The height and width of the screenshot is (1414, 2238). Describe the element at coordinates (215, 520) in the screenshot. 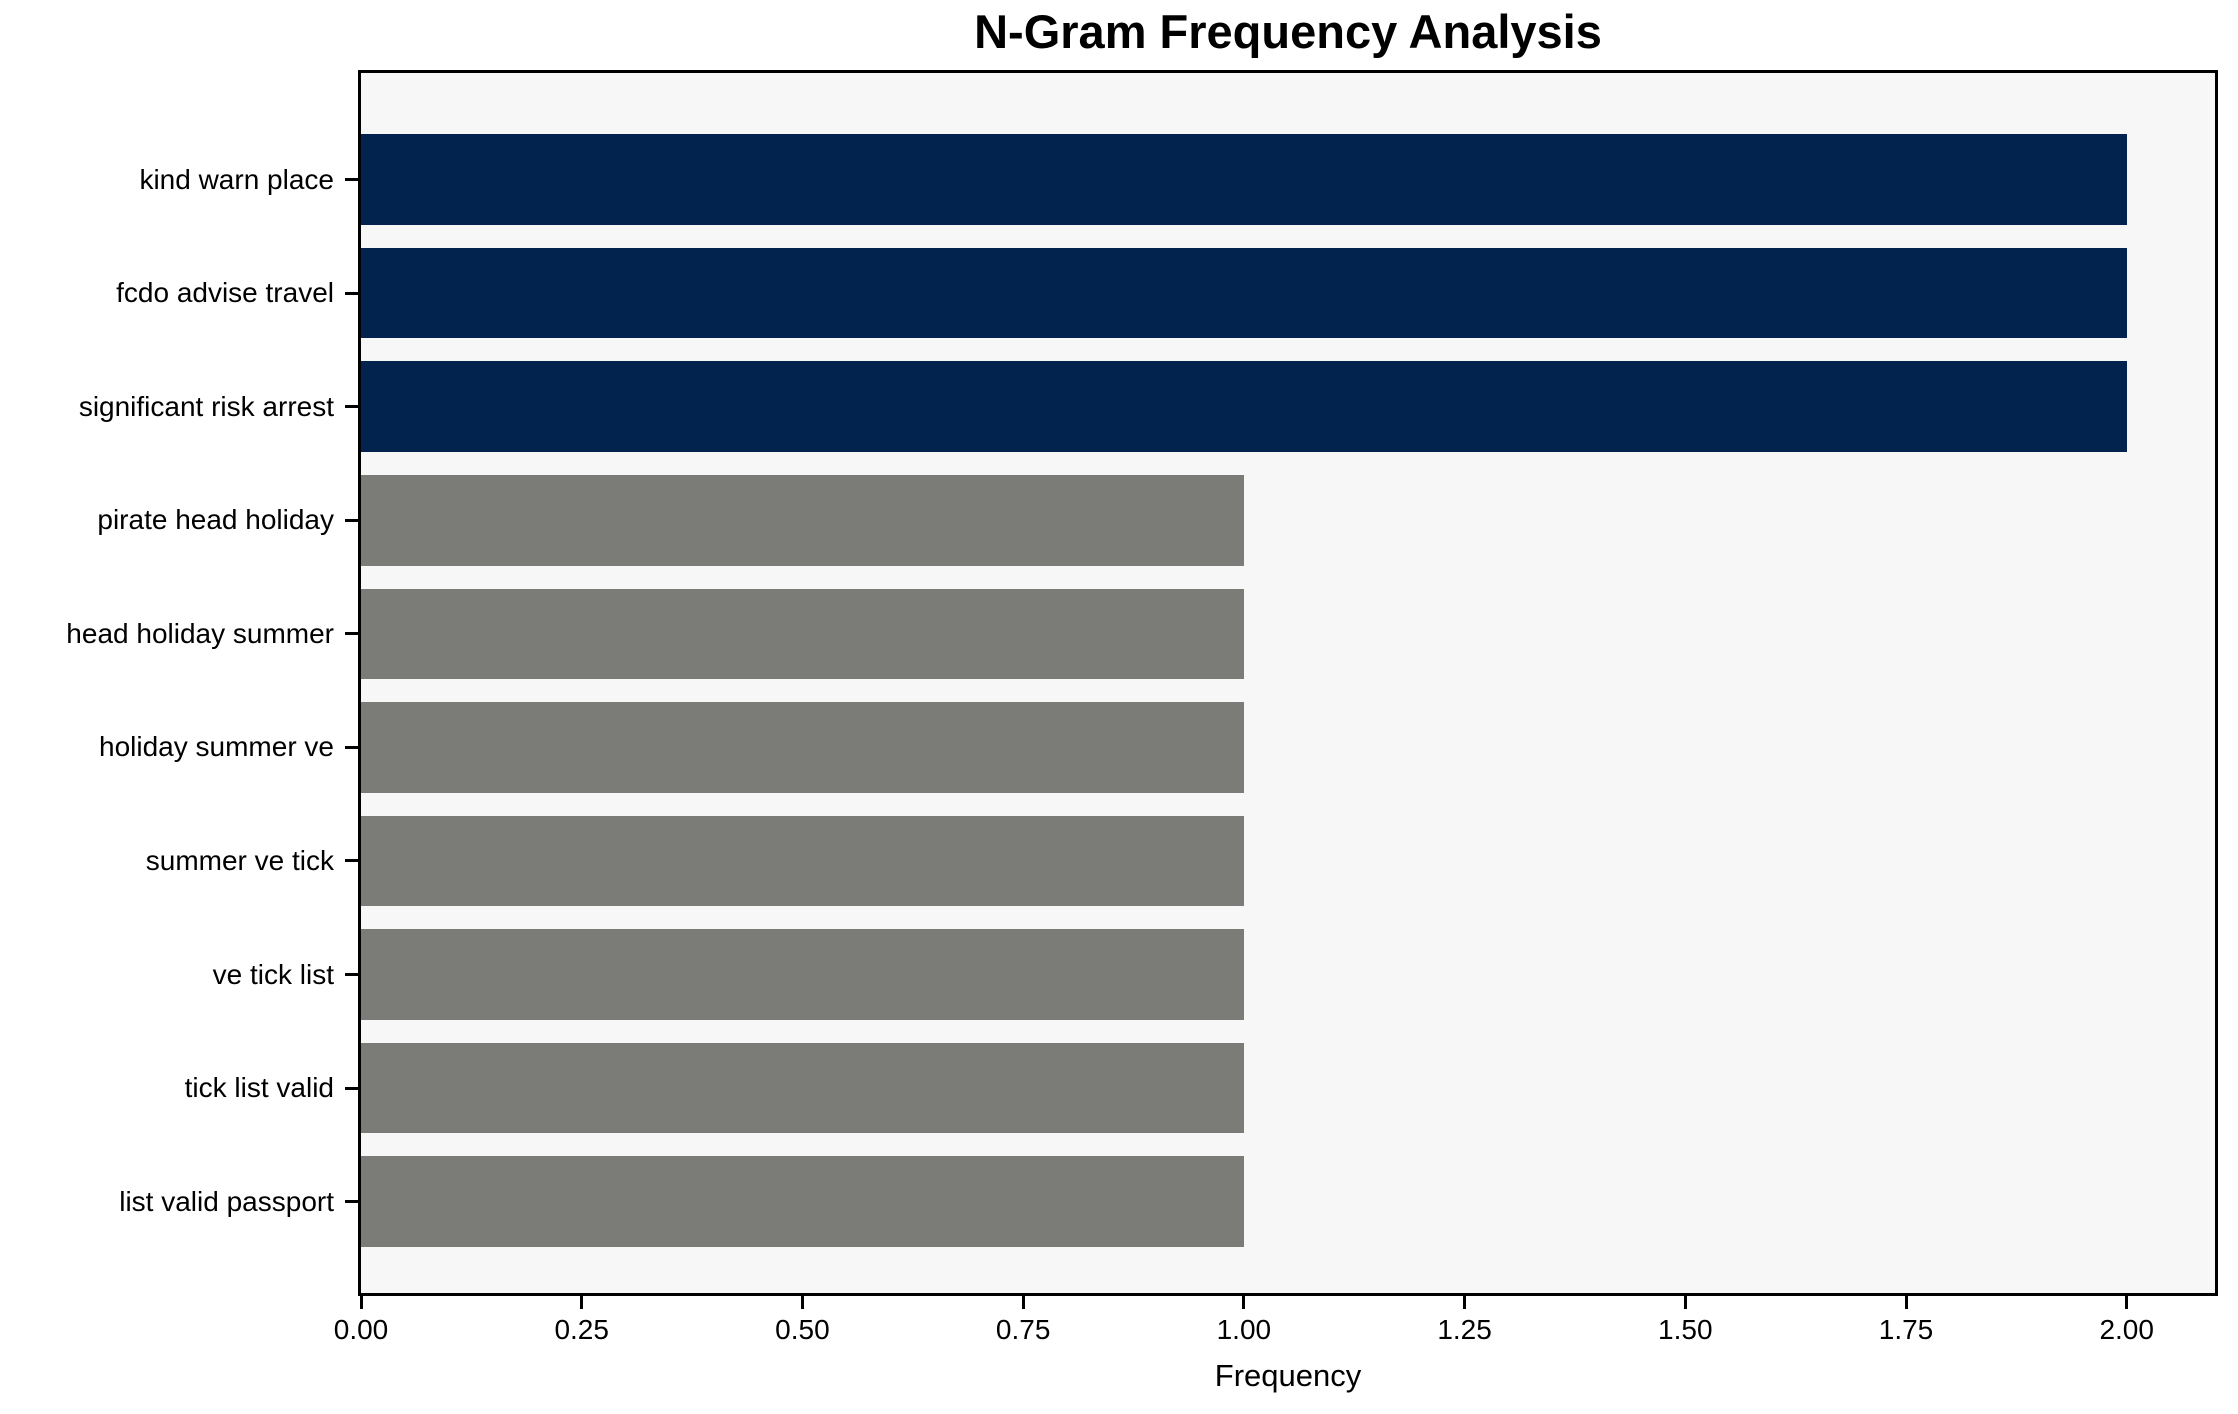

I see `y-tick-label: pirate head holiday` at that location.